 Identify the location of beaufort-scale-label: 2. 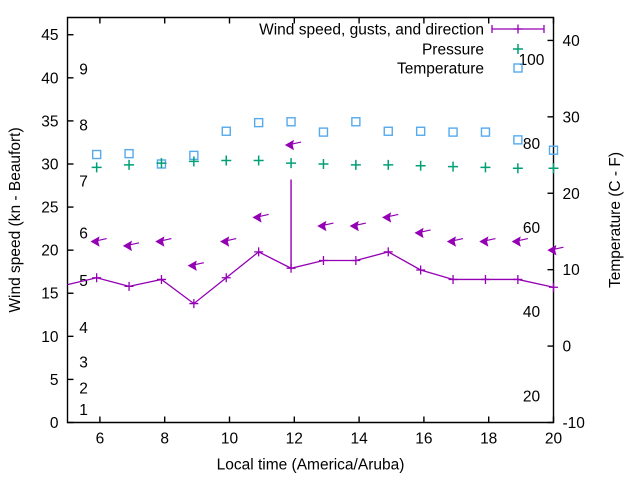
(83, 389).